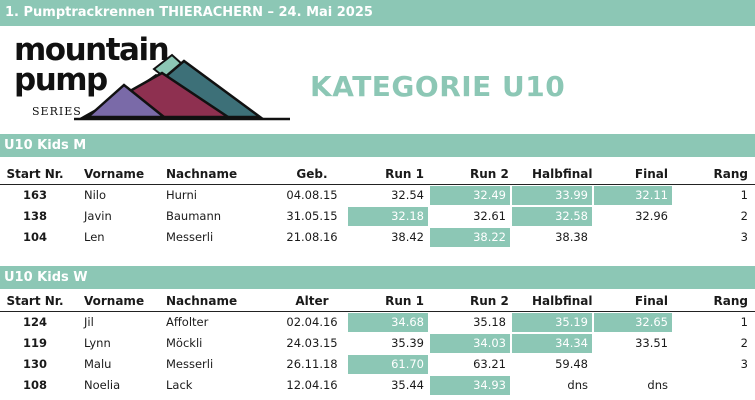 This screenshot has width=755, height=400. What do you see at coordinates (489, 385) in the screenshot?
I see `cell-value: 34.93` at bounding box center [489, 385].